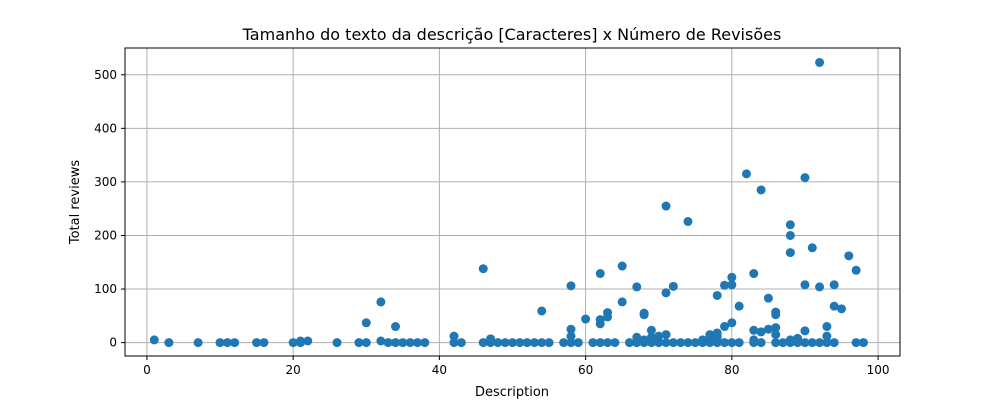 The width and height of the screenshot is (1000, 400). Describe the element at coordinates (878, 370) in the screenshot. I see `x-tick-label: 100` at that location.